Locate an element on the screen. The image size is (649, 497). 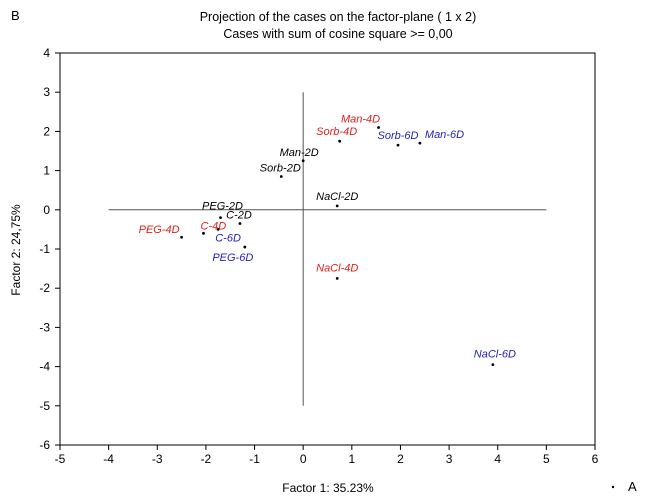
data-point-label: PEG-4D is located at coordinates (159, 230).